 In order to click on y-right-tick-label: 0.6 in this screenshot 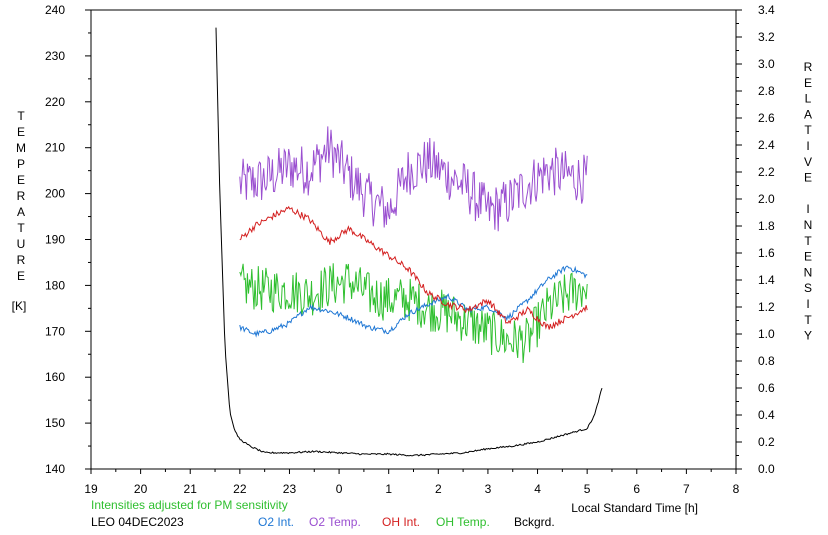, I will do `click(766, 388)`.